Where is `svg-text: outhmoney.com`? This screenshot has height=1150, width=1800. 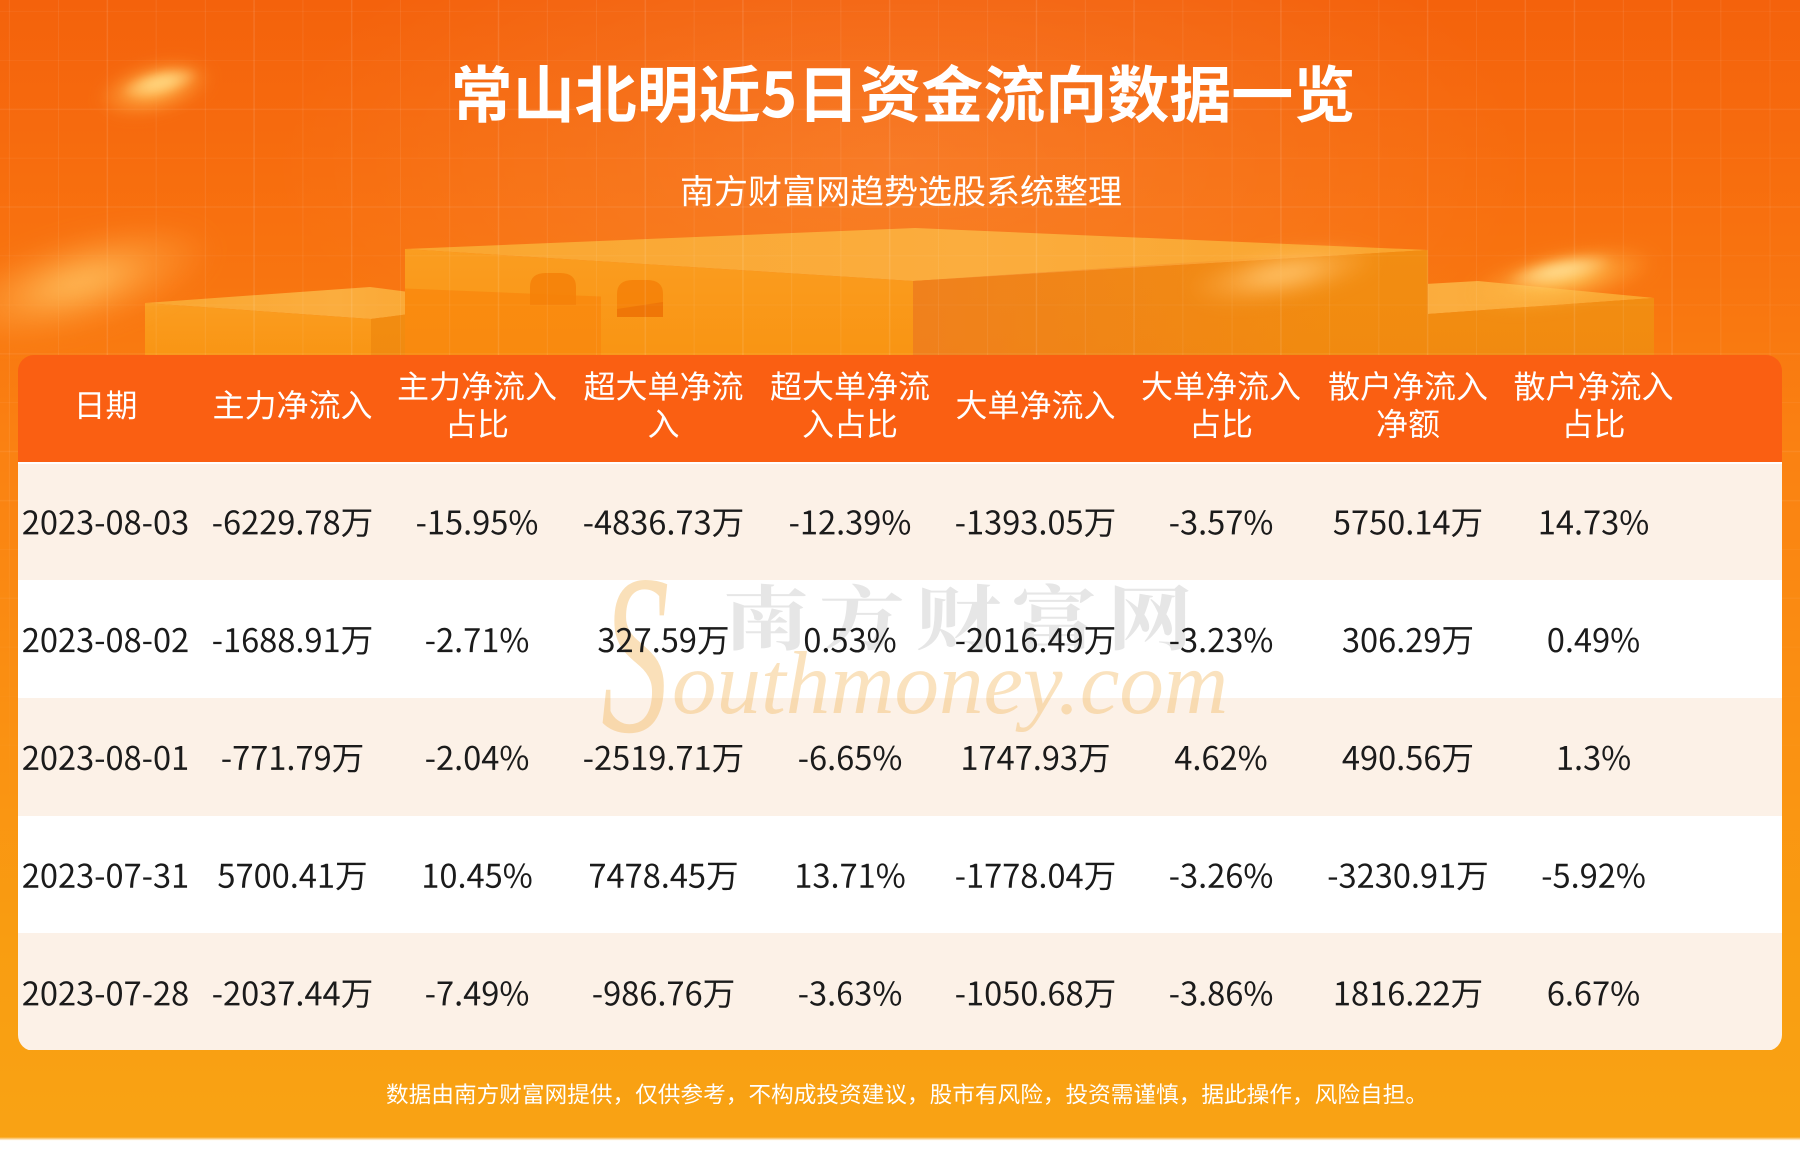 svg-text: outhmoney.com is located at coordinates (950, 684).